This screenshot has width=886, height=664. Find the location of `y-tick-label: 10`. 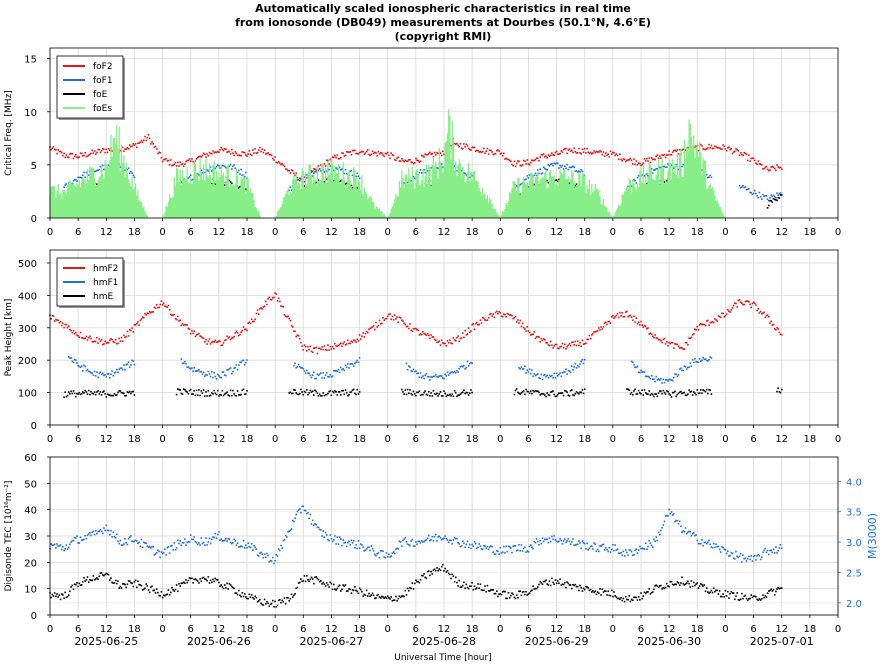

y-tick-label: 10 is located at coordinates (30, 113).